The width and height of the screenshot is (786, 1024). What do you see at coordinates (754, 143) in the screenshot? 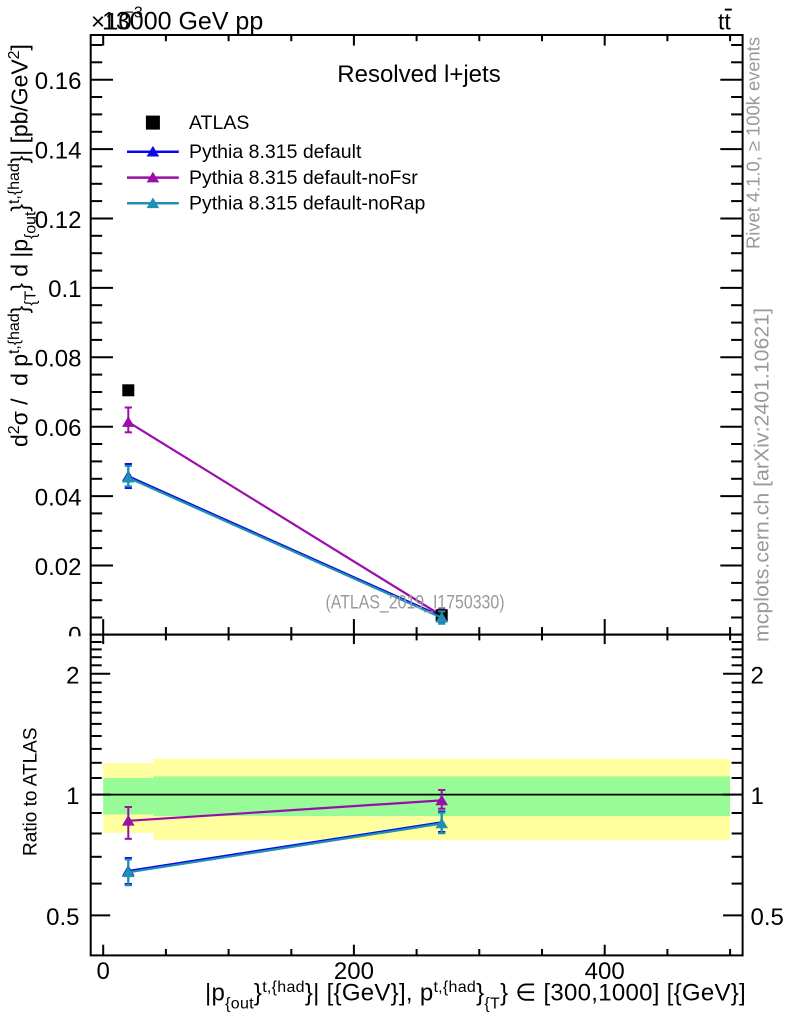
I see `svg-text: Rivet 4.1.0, ≥ 100k events` at bounding box center [754, 143].